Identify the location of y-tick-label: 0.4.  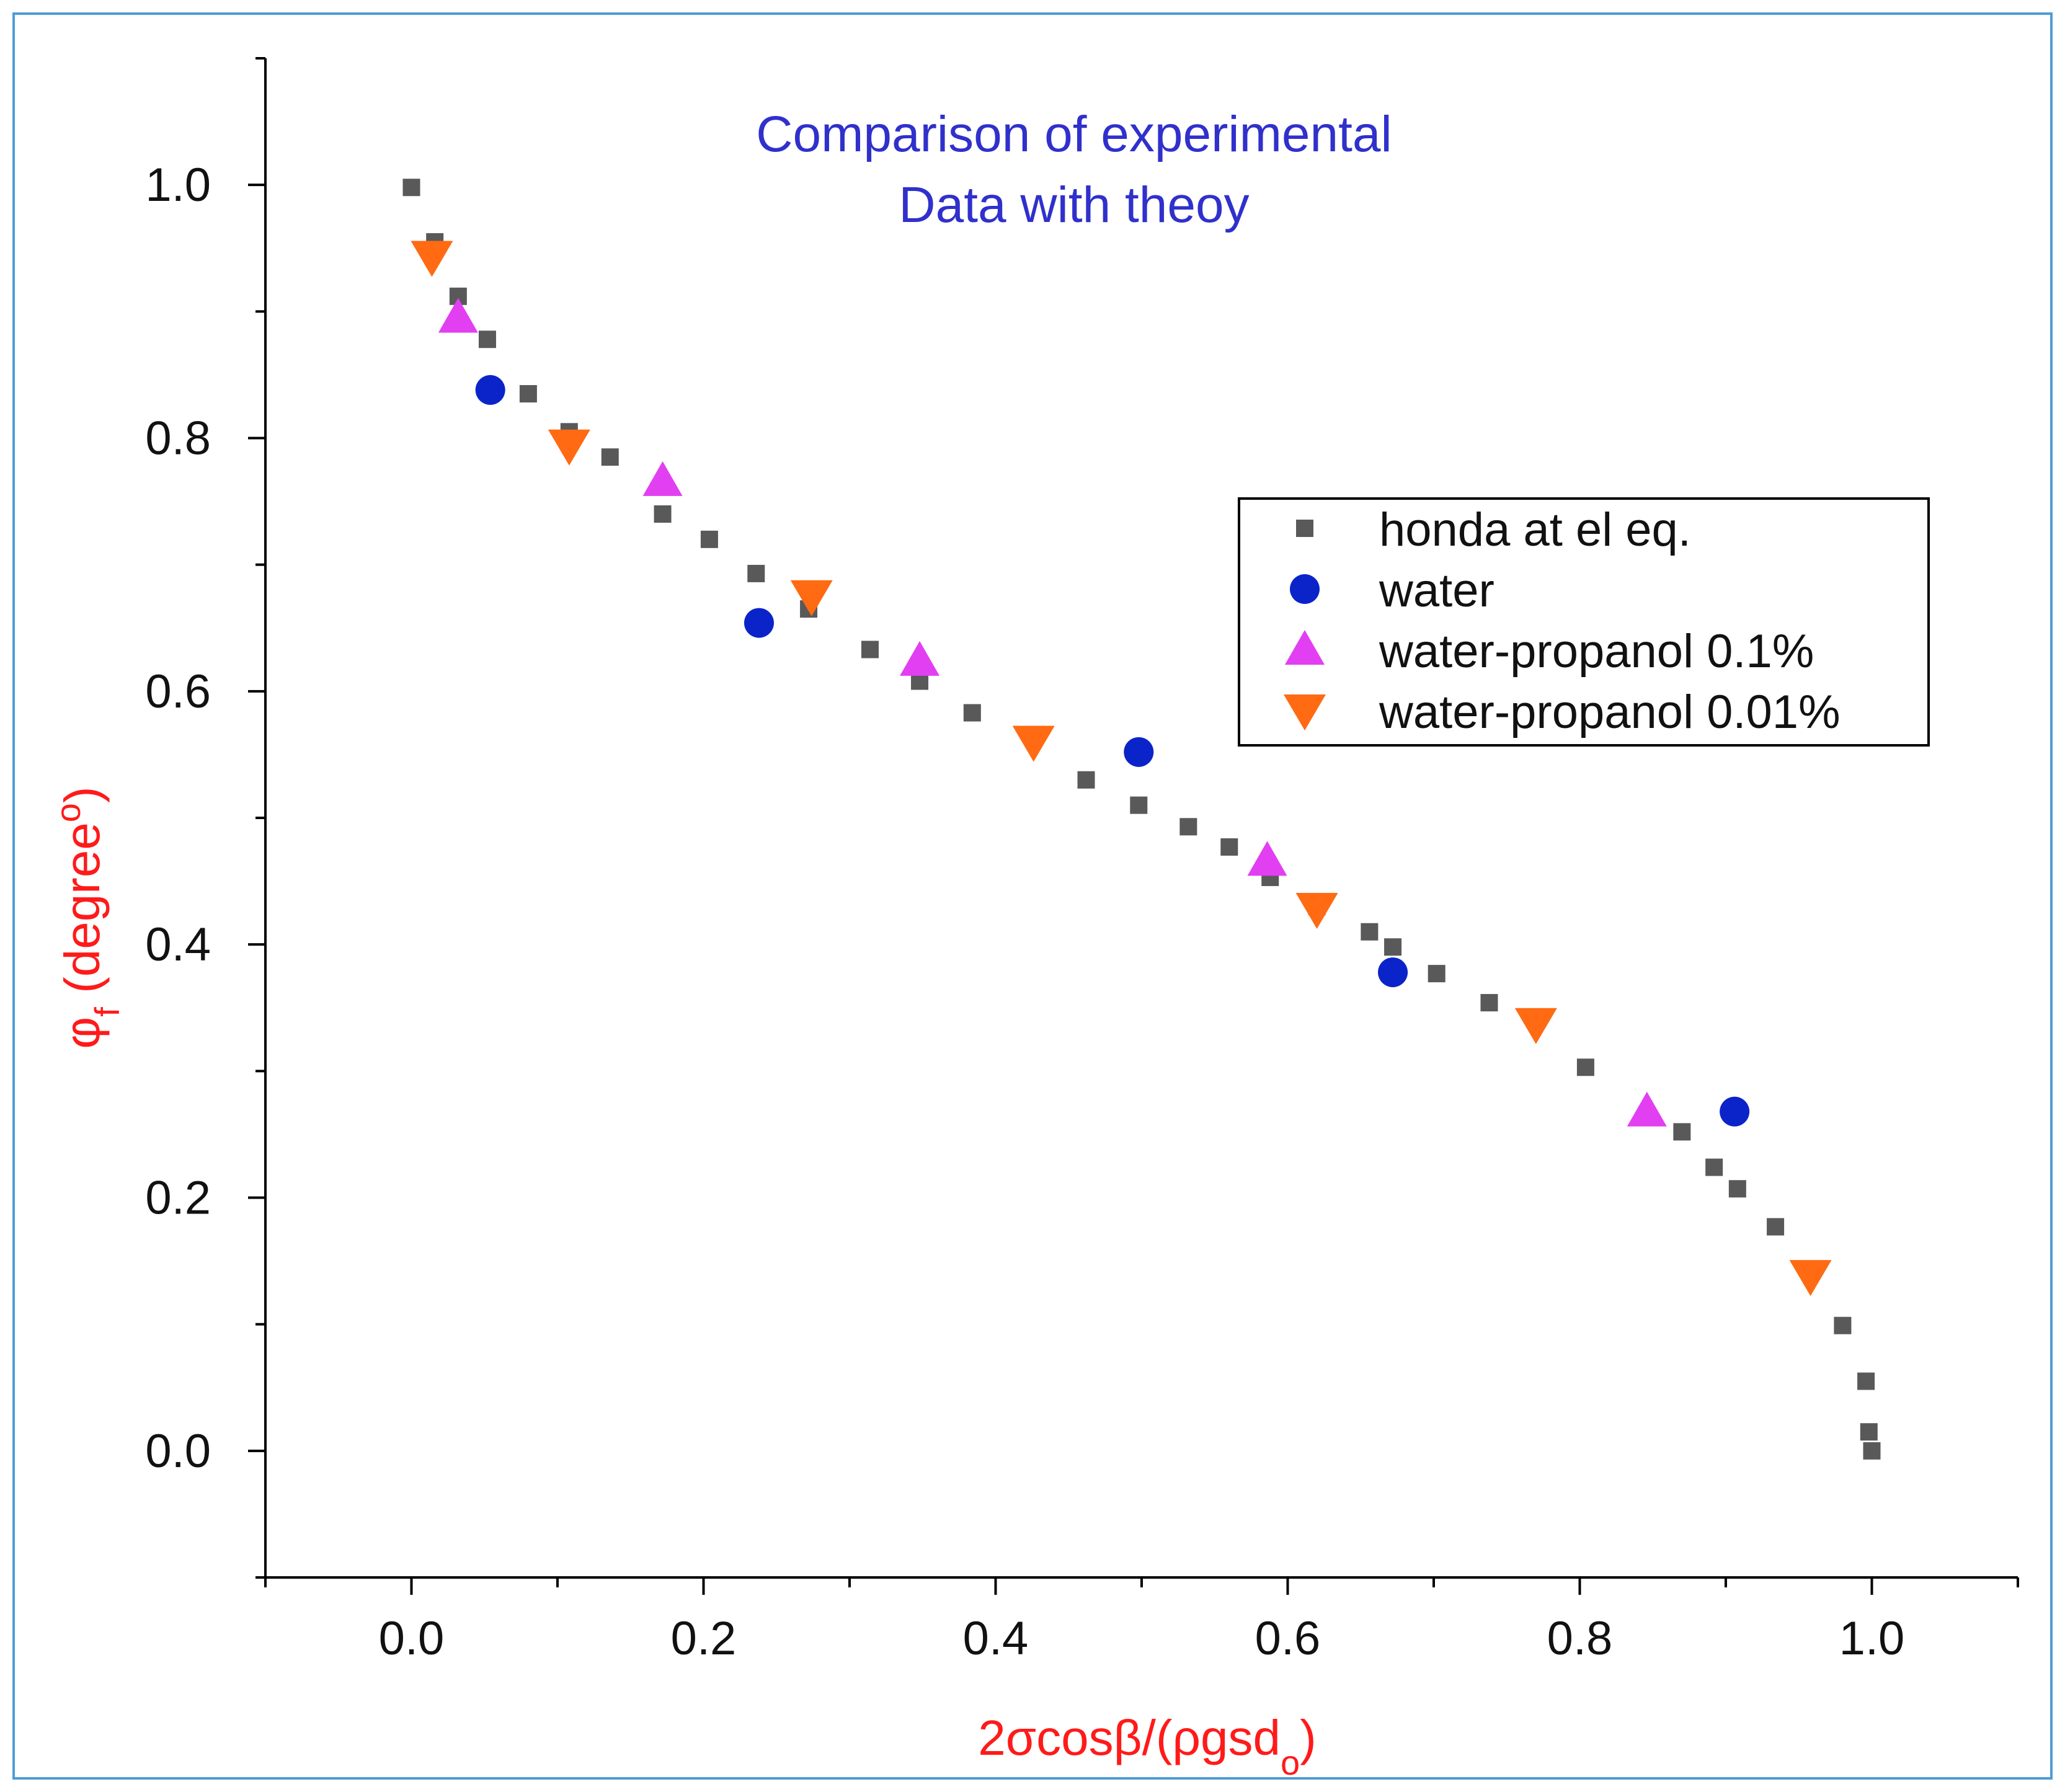
(178, 944).